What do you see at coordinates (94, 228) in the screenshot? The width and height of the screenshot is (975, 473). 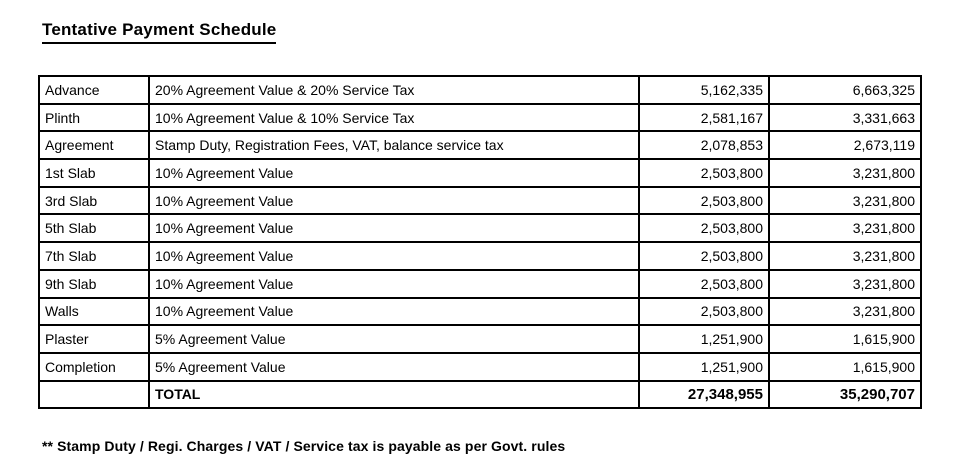 I see `stage-cell: 5th Slab` at bounding box center [94, 228].